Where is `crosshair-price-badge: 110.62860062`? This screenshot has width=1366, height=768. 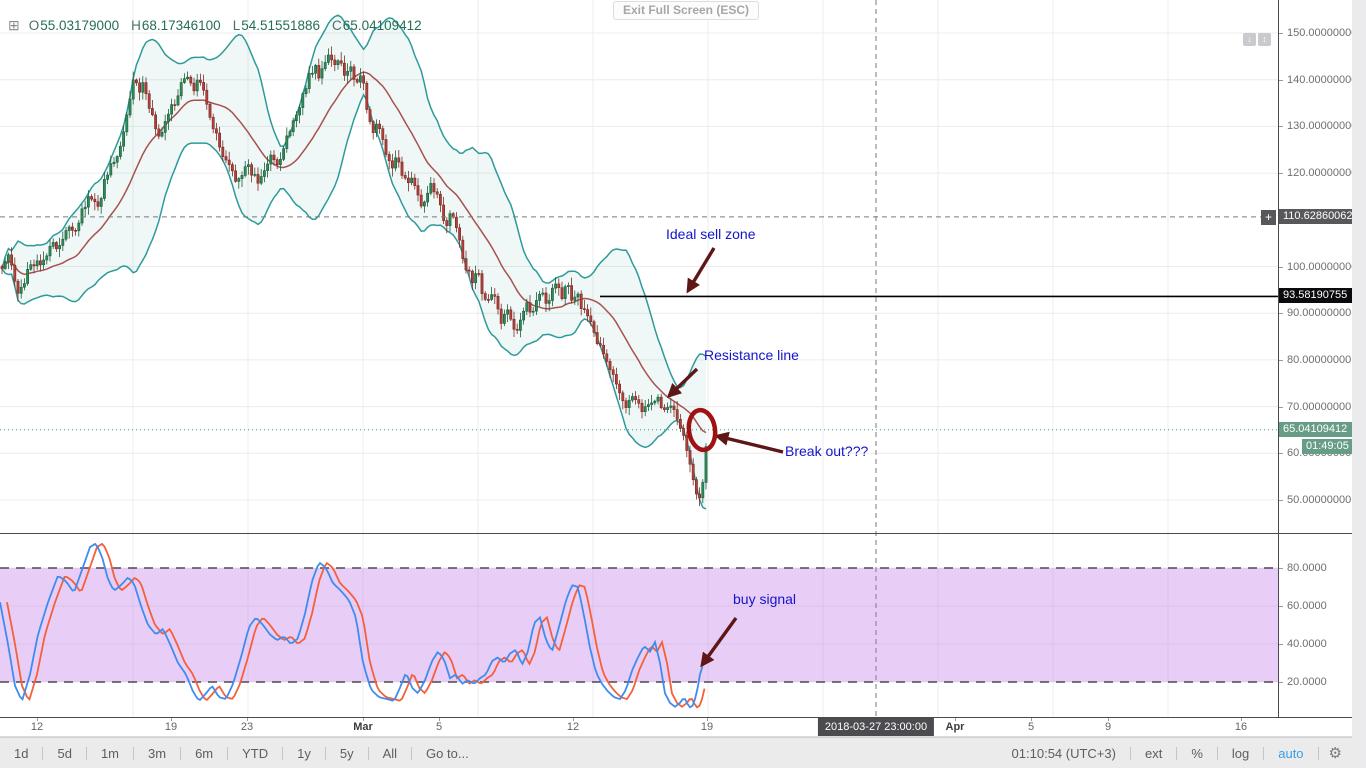 crosshair-price-badge: 110.62860062 is located at coordinates (1316, 216).